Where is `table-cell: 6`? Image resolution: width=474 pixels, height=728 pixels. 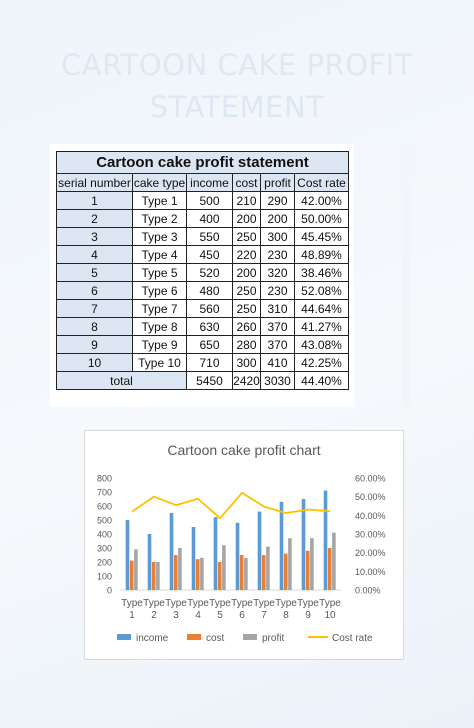
table-cell: 6 is located at coordinates (94, 290).